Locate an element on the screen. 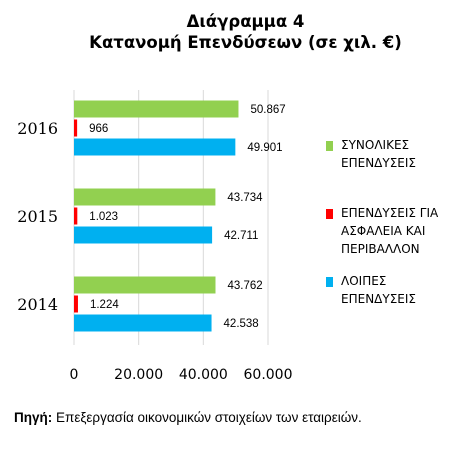  legend-item: ΛΟΙΠΕΣ ΕΠΕΝΔΥΣΕΙΣ is located at coordinates (393, 290).